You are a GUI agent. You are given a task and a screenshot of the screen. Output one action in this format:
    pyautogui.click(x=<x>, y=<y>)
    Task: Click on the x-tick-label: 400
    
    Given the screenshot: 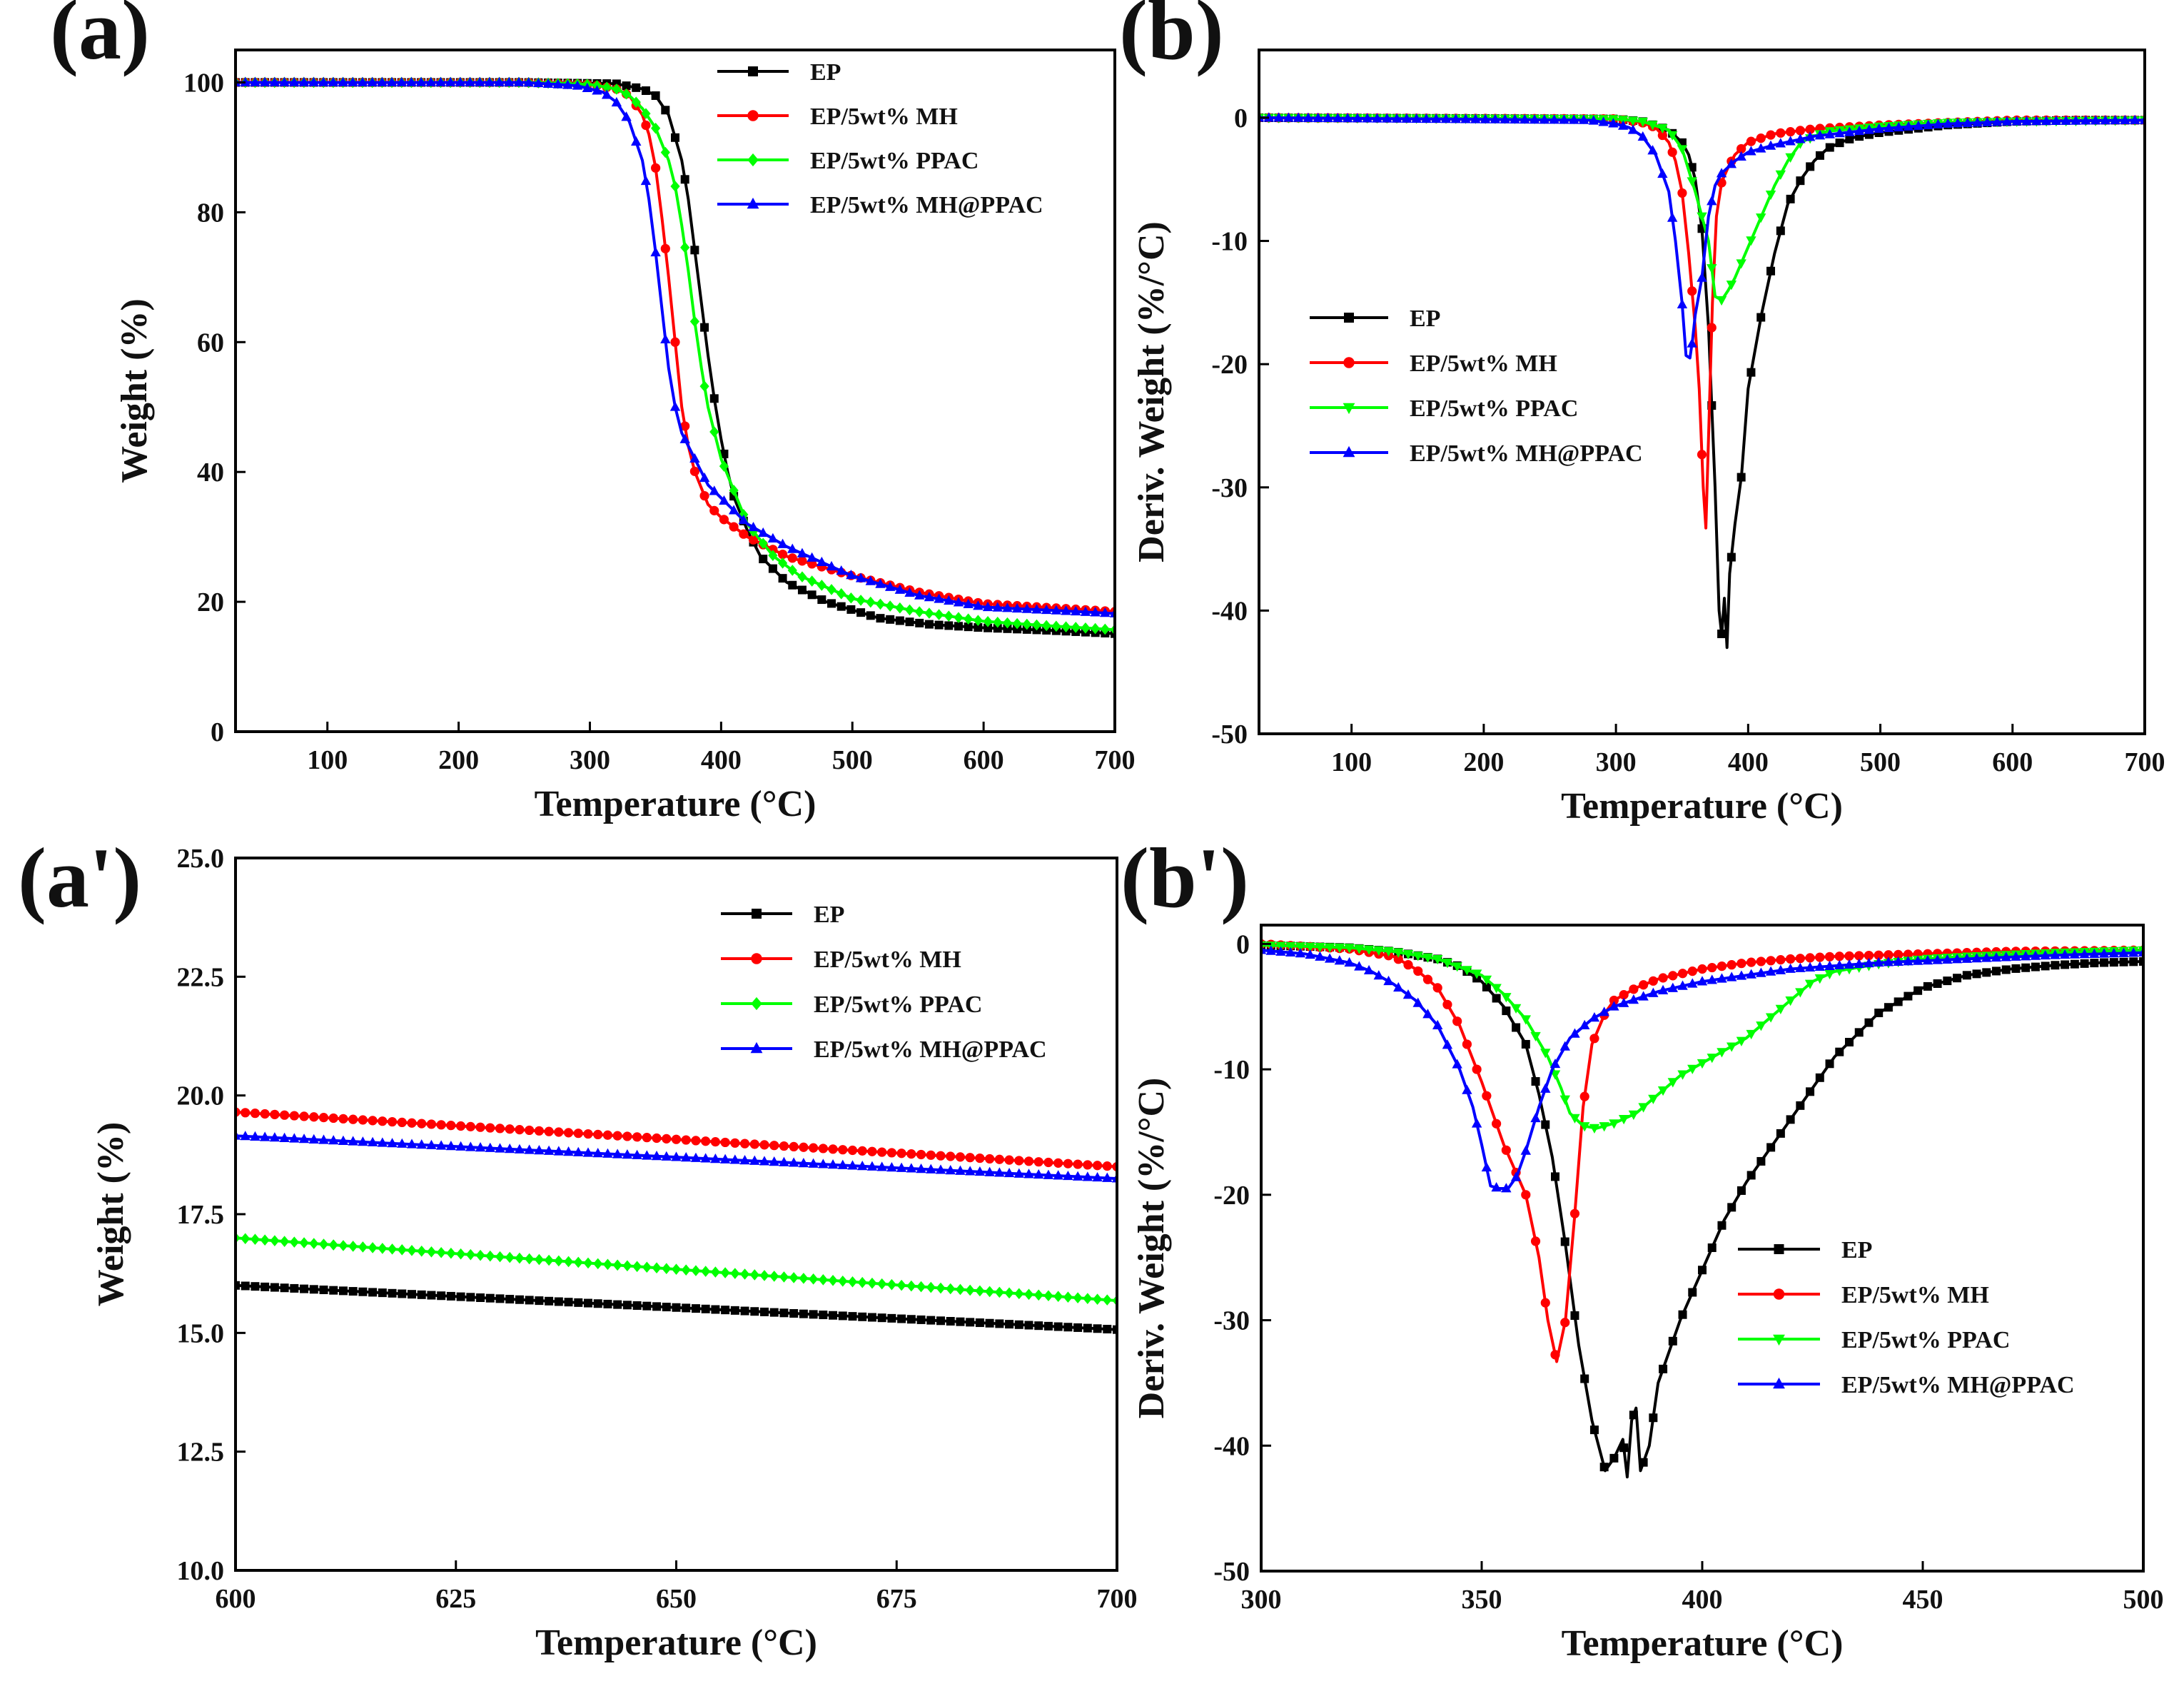 What is the action you would take?
    pyautogui.click(x=1702, y=1600)
    